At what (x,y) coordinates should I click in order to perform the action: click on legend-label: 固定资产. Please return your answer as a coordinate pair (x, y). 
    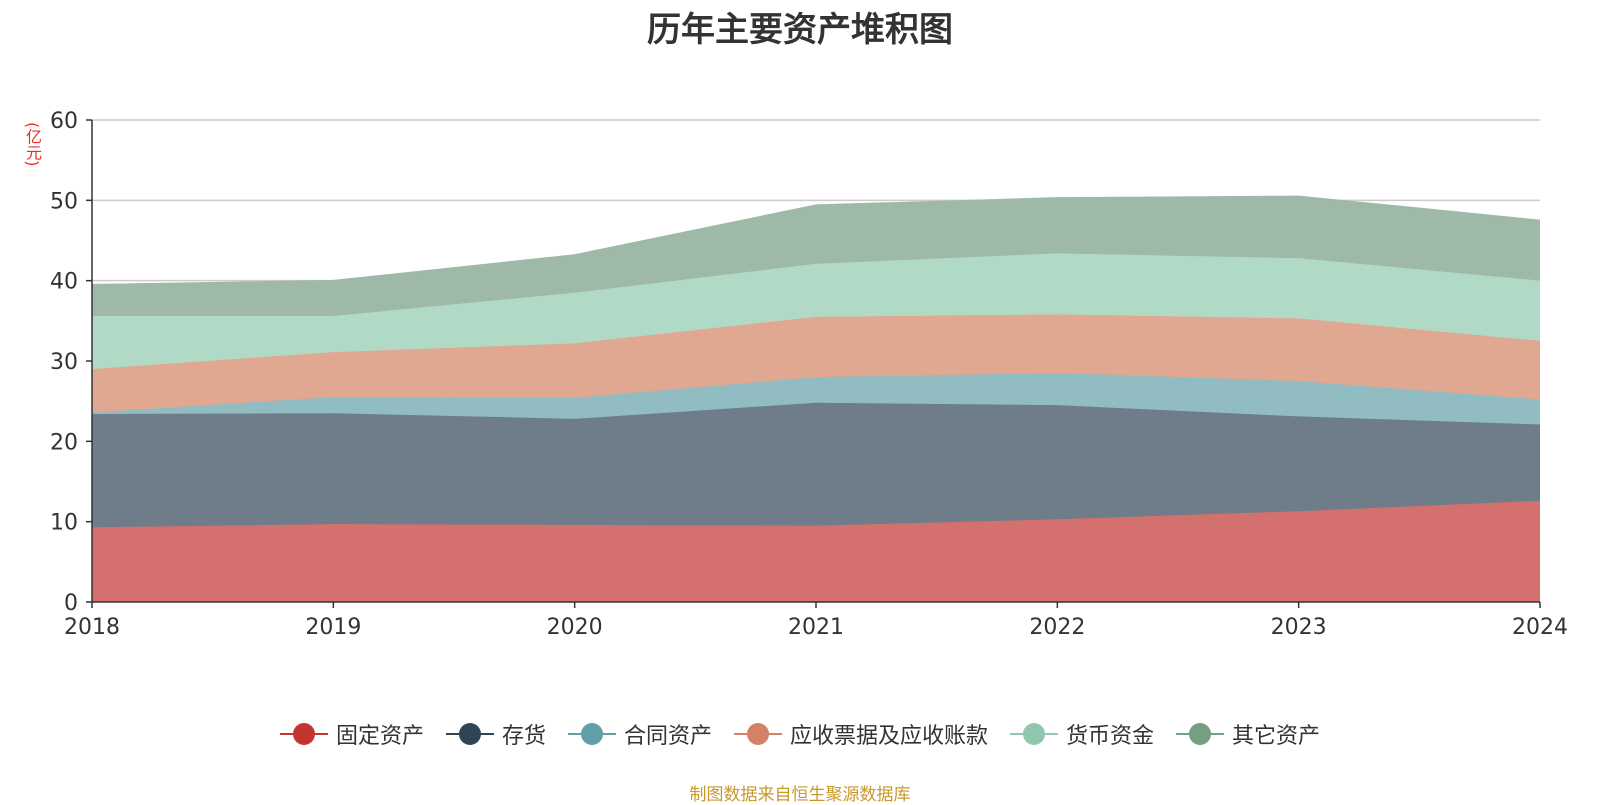
    Looking at the image, I should click on (379, 736).